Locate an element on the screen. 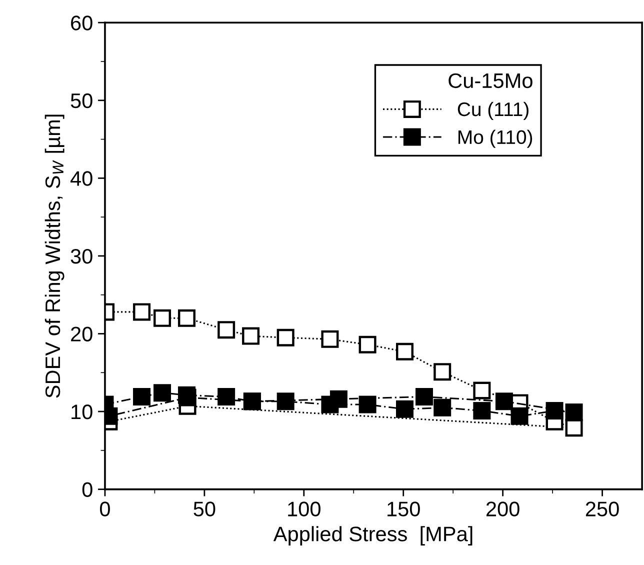 The image size is (644, 565). y-tick-label: 0 is located at coordinates (87, 490).